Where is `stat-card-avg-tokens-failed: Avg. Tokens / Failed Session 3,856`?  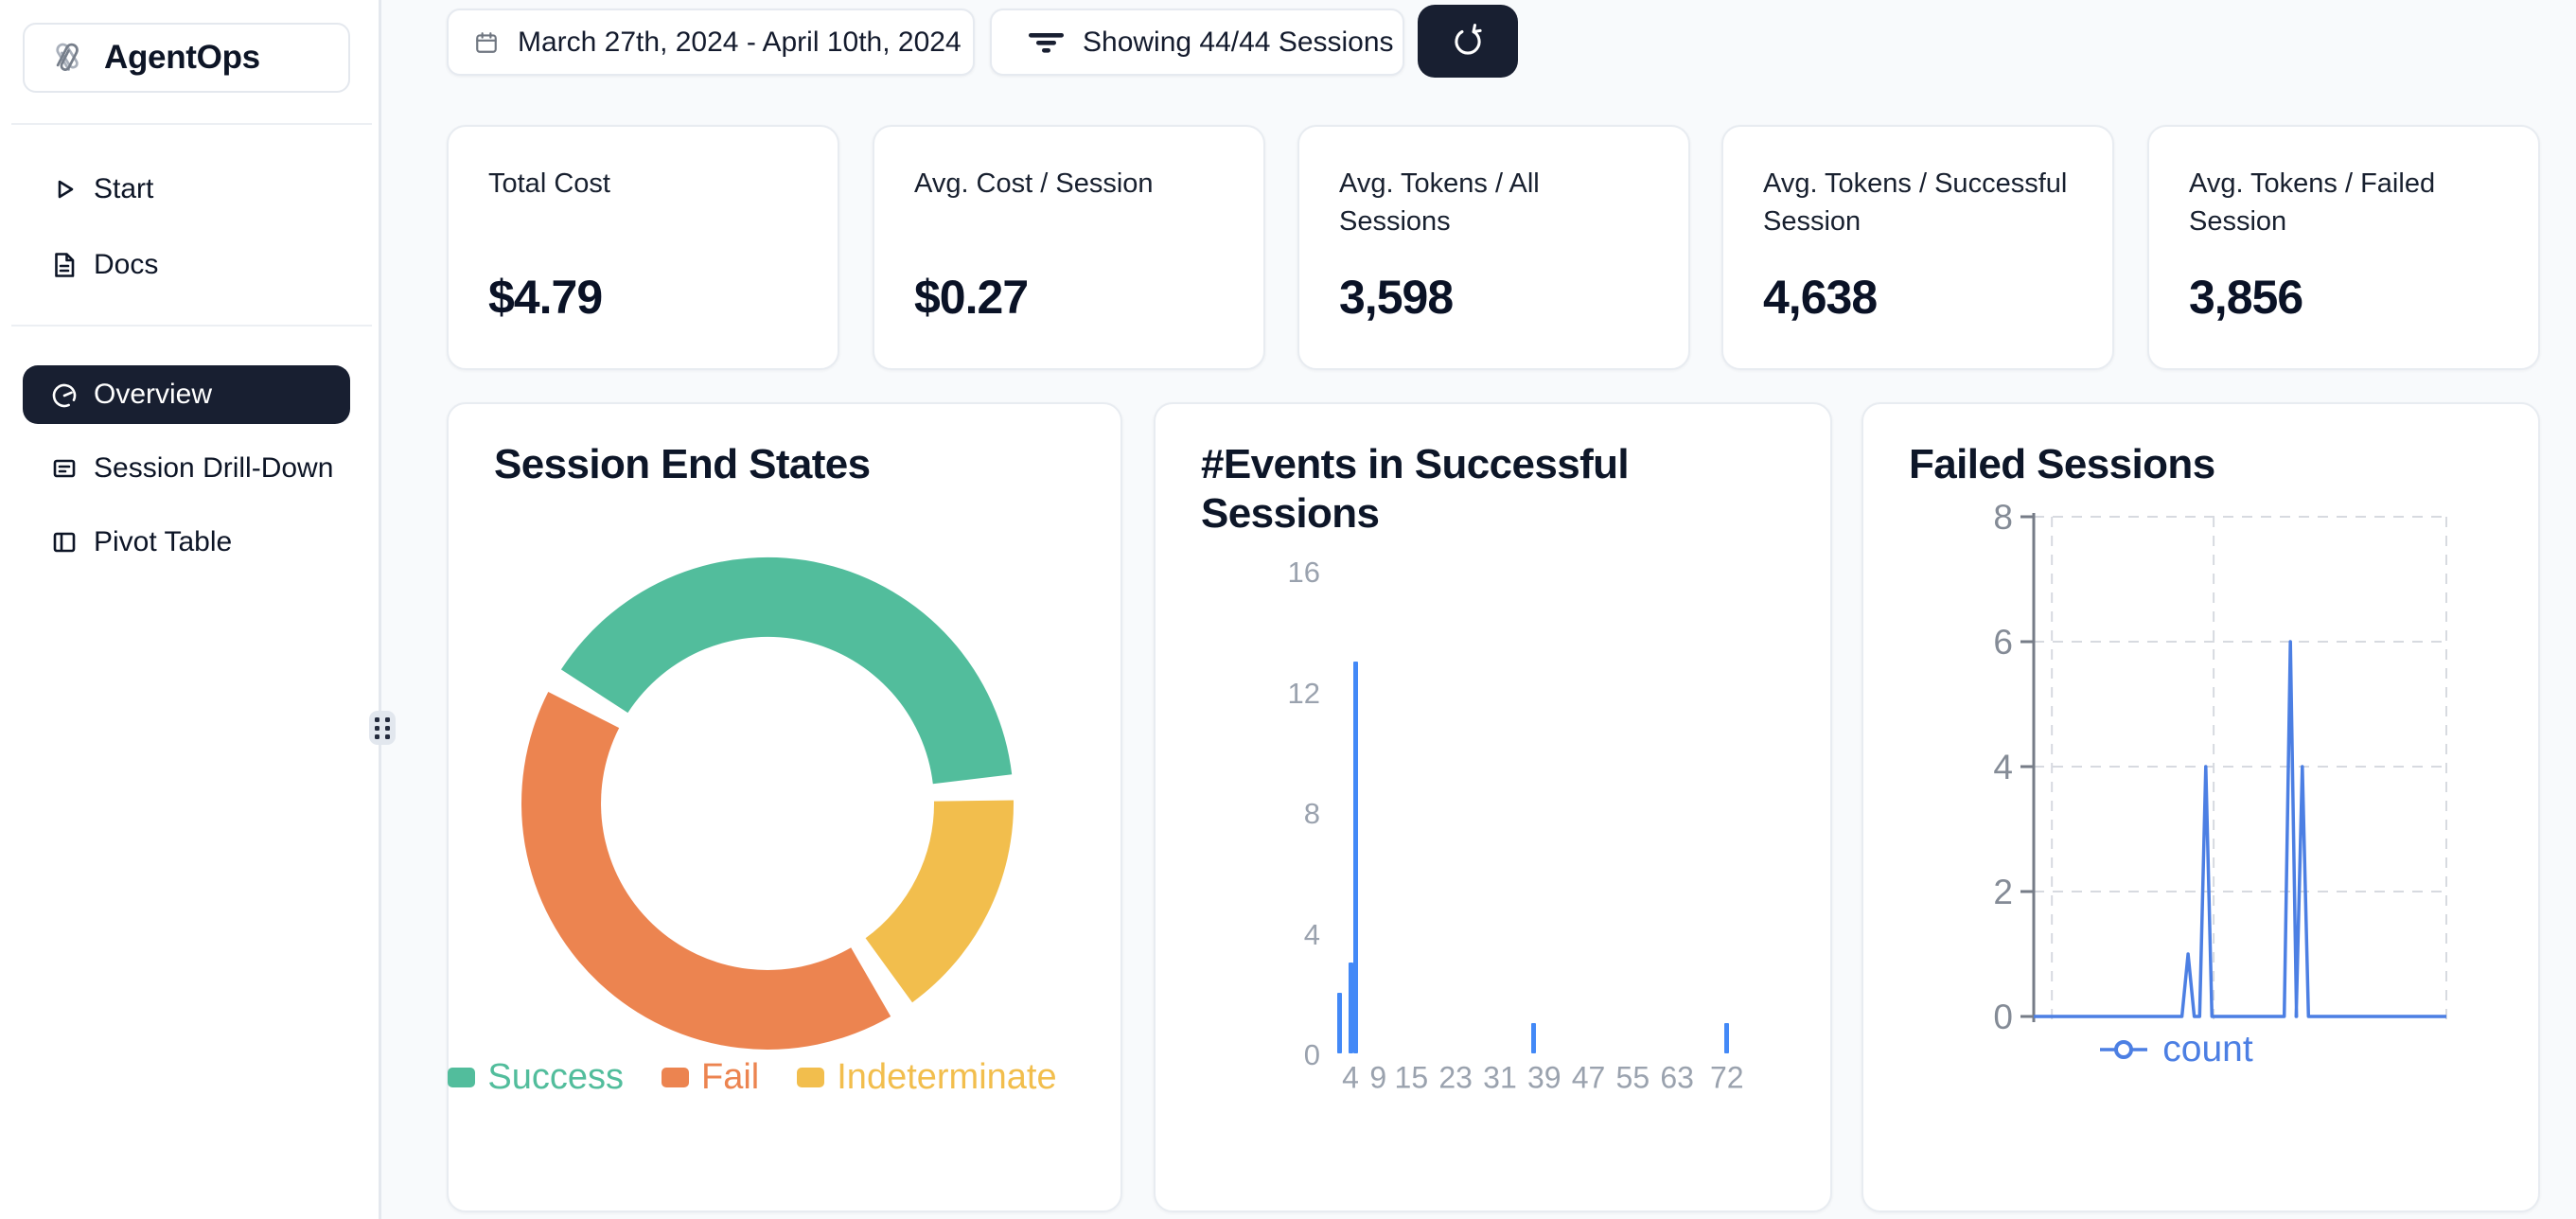
stat-card-avg-tokens-failed: Avg. Tokens / Failed Session 3,856 is located at coordinates (2343, 247).